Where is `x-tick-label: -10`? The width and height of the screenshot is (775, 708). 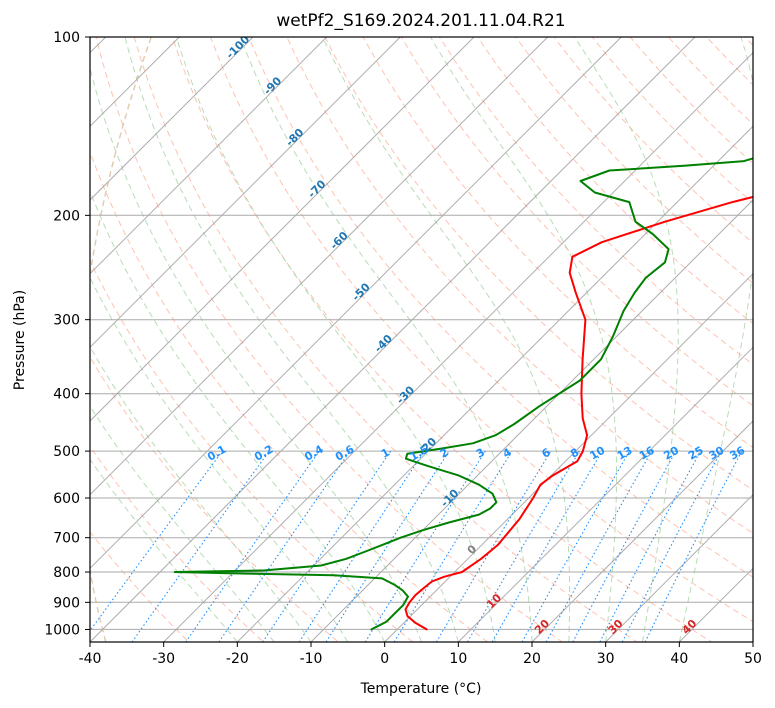
x-tick-label: -10 is located at coordinates (311, 659).